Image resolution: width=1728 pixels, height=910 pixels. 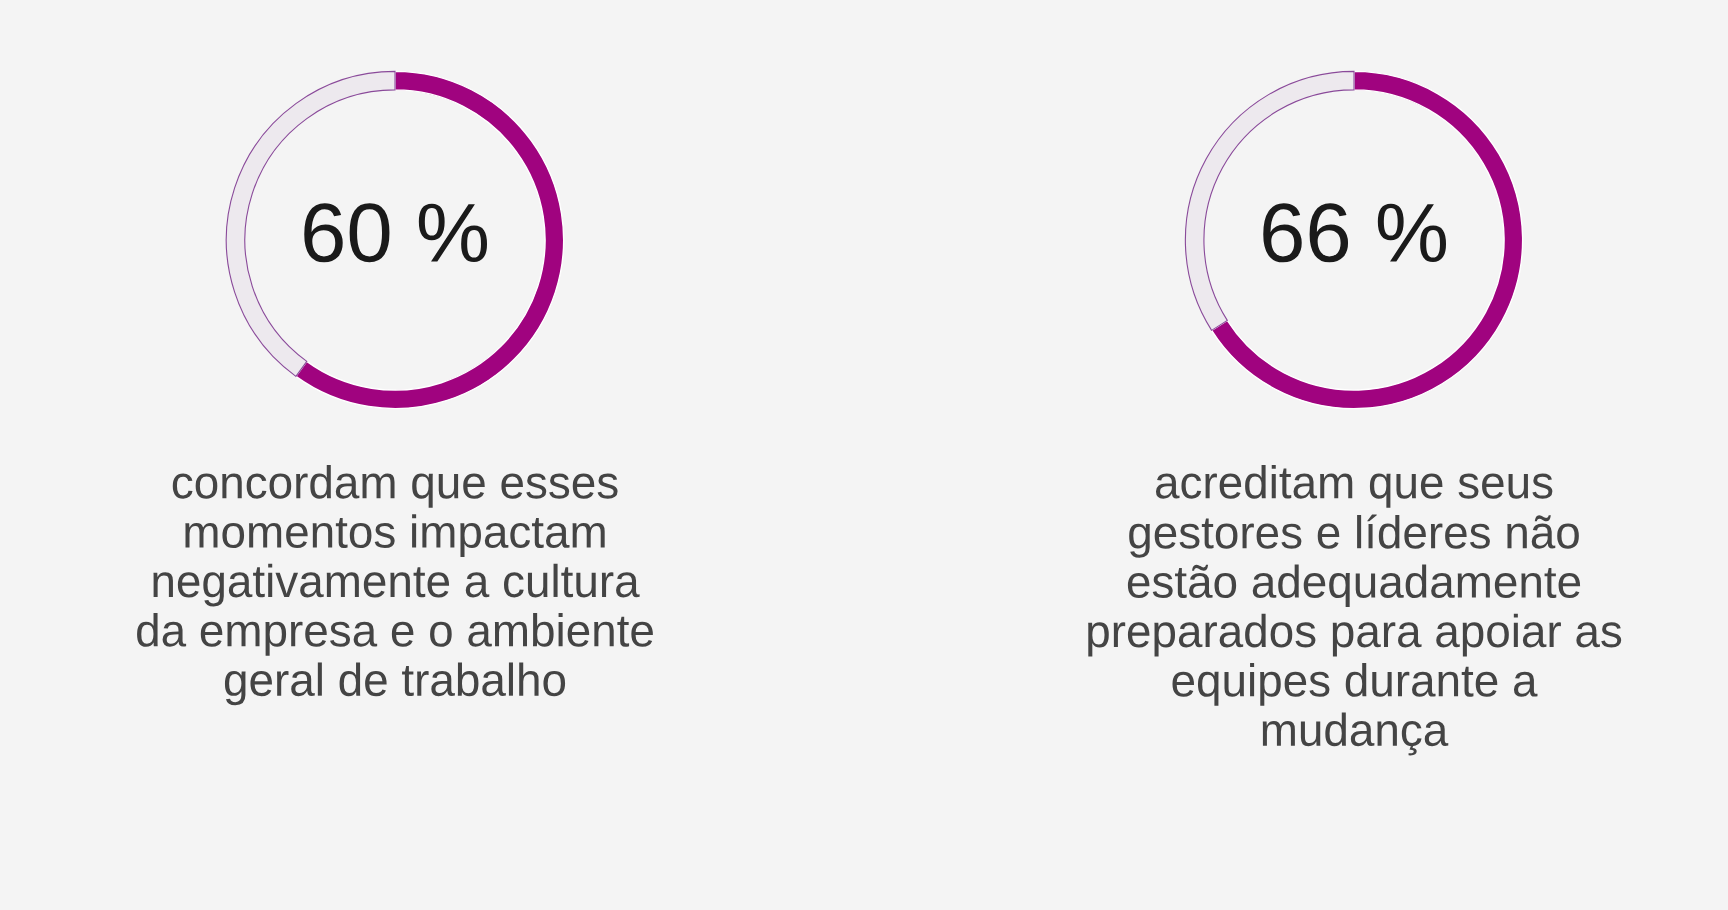 I want to click on text: acreditam que seus gestores e líderes não estão adequadamente preparados para apoiar as equipes durante a mudança, so click(x=1355, y=610).